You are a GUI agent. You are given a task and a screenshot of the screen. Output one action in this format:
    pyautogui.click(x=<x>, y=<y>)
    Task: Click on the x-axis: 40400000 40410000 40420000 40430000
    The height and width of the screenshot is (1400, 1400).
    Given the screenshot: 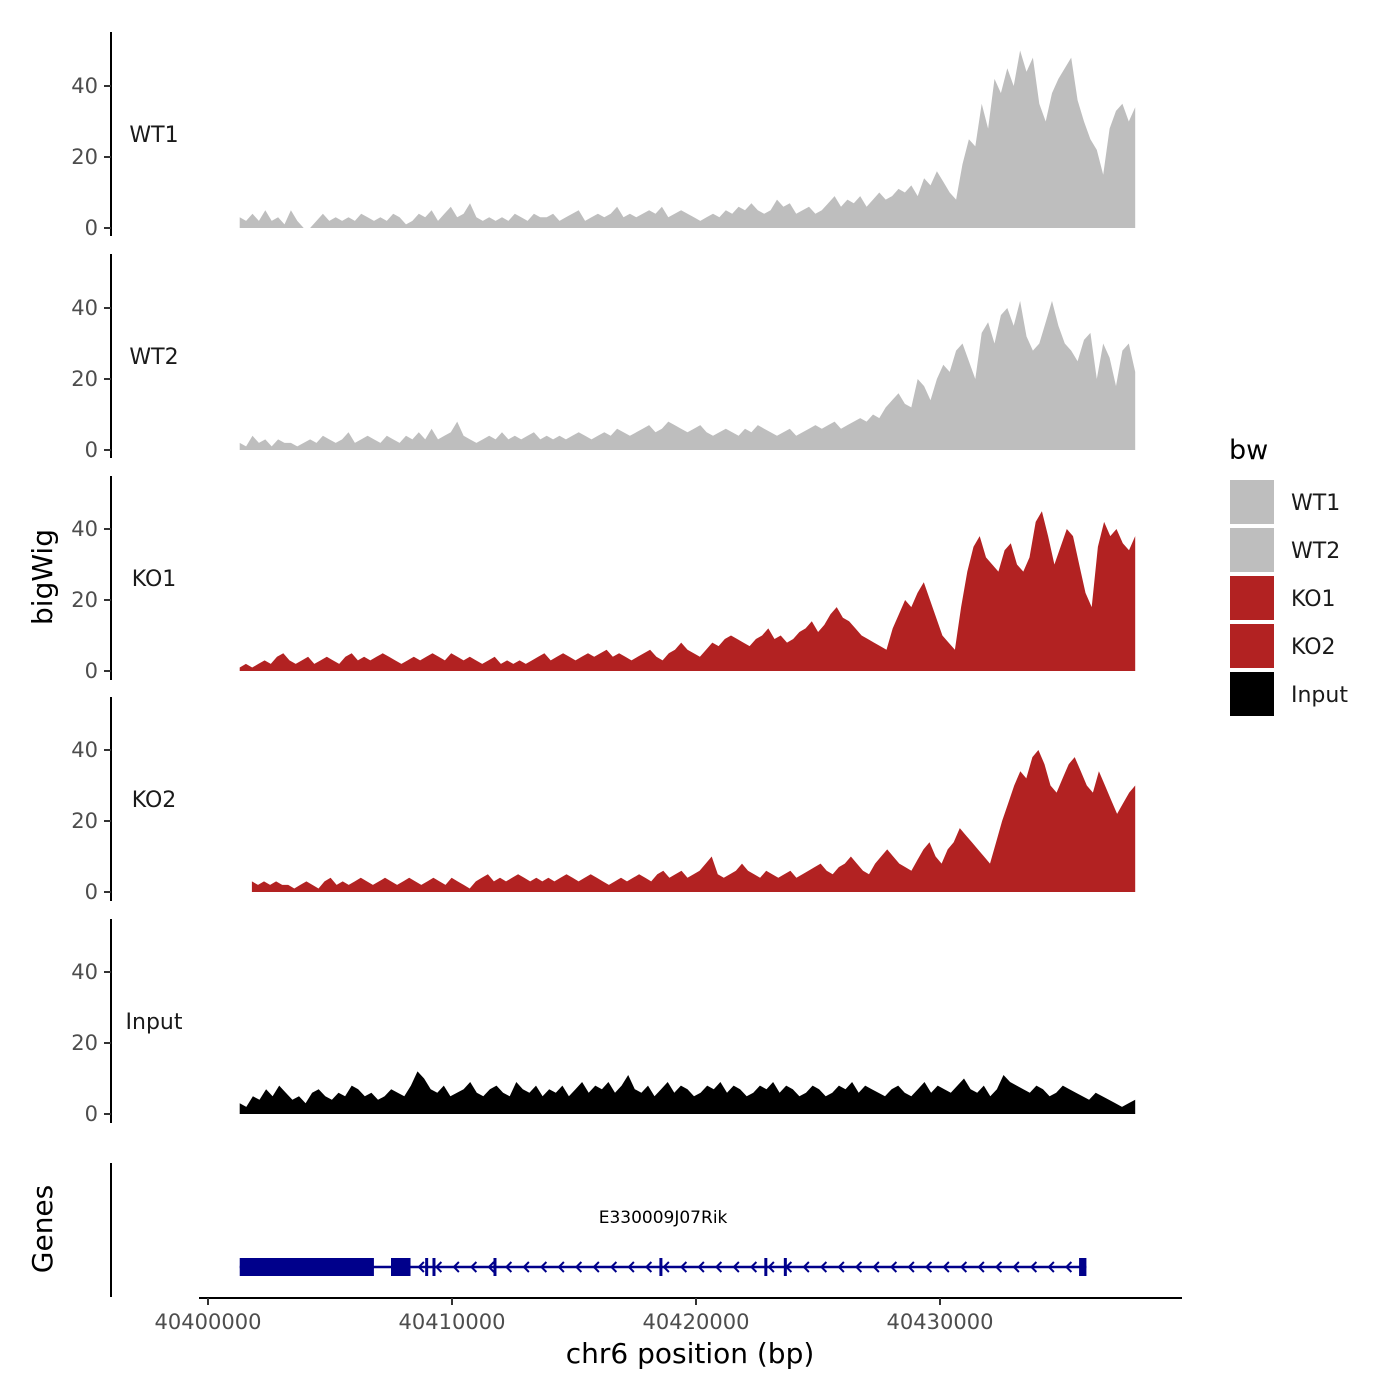 What is the action you would take?
    pyautogui.click(x=668, y=1315)
    